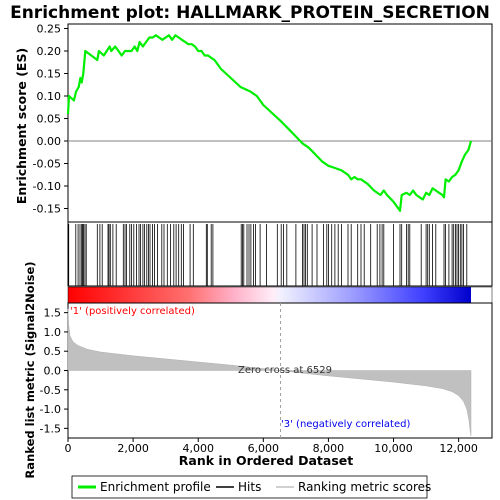  I want to click on legend-frame, so click(249, 487).